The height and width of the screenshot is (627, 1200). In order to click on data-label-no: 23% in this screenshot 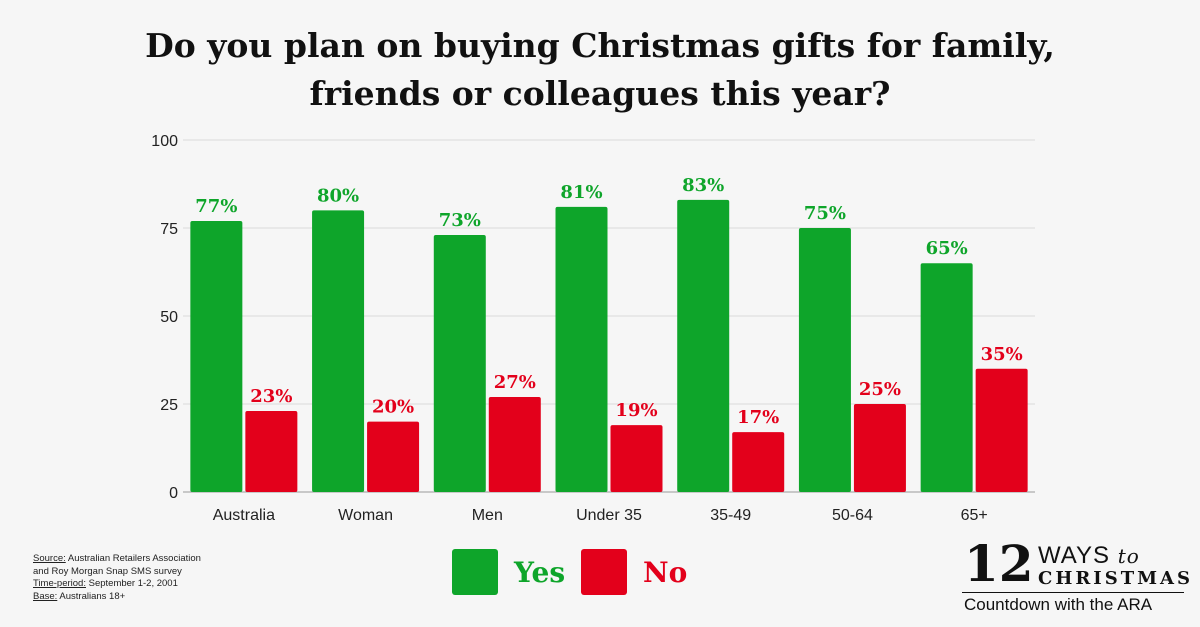, I will do `click(271, 396)`.